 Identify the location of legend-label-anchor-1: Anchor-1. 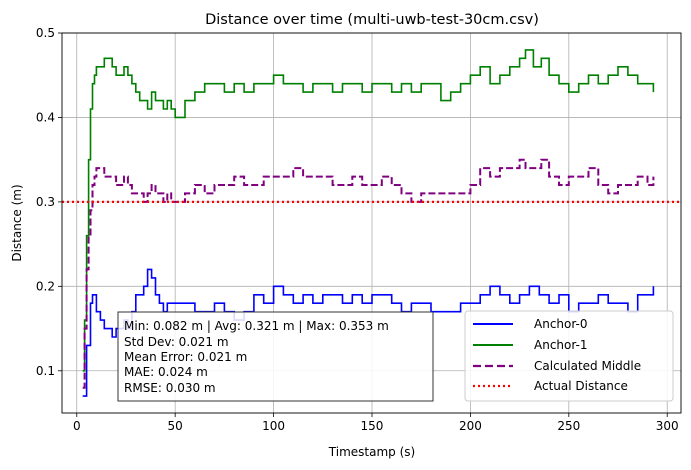
(561, 345).